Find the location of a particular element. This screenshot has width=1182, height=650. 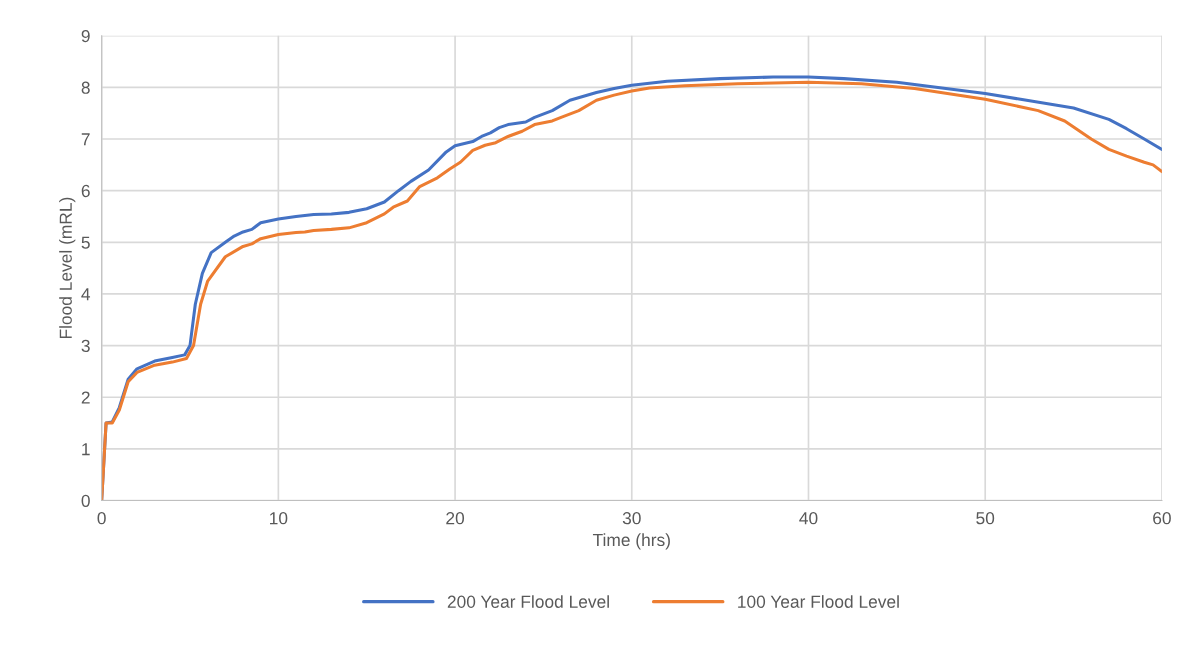

legend-label: 100 Year Flood Level is located at coordinates (818, 601).